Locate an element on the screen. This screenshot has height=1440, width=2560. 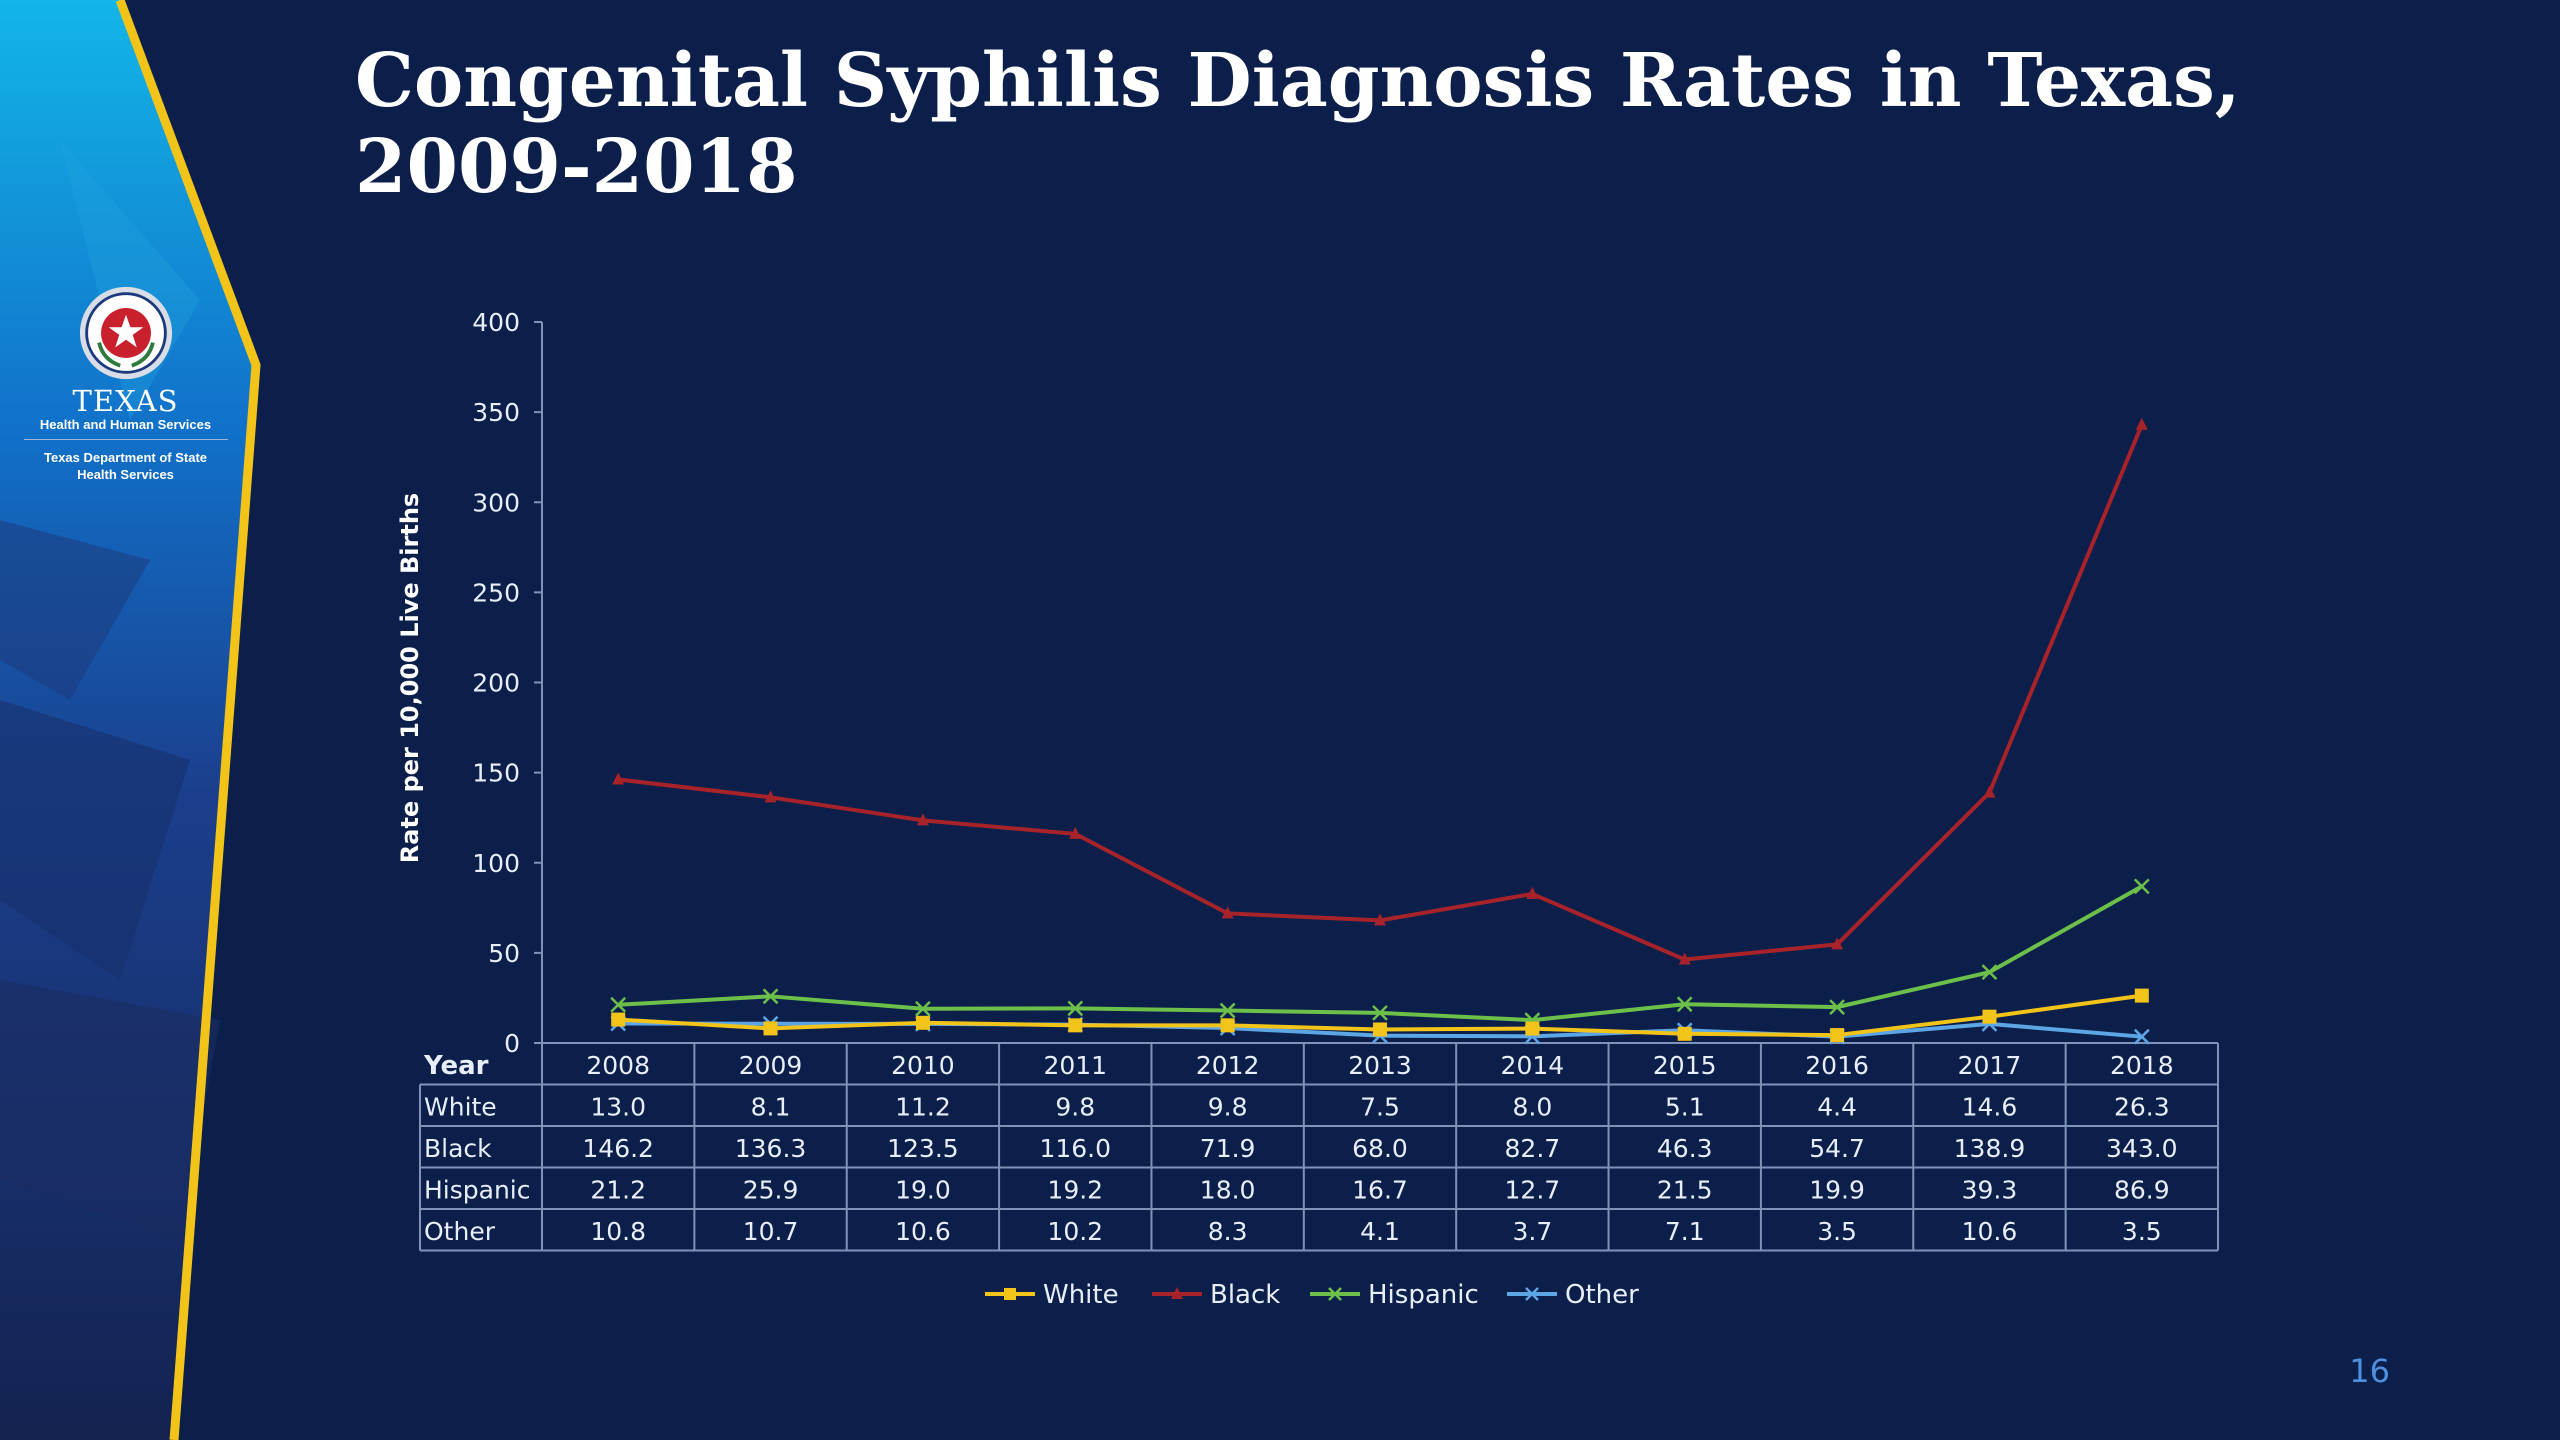
table-cell-value: 4.4 is located at coordinates (1837, 1107).